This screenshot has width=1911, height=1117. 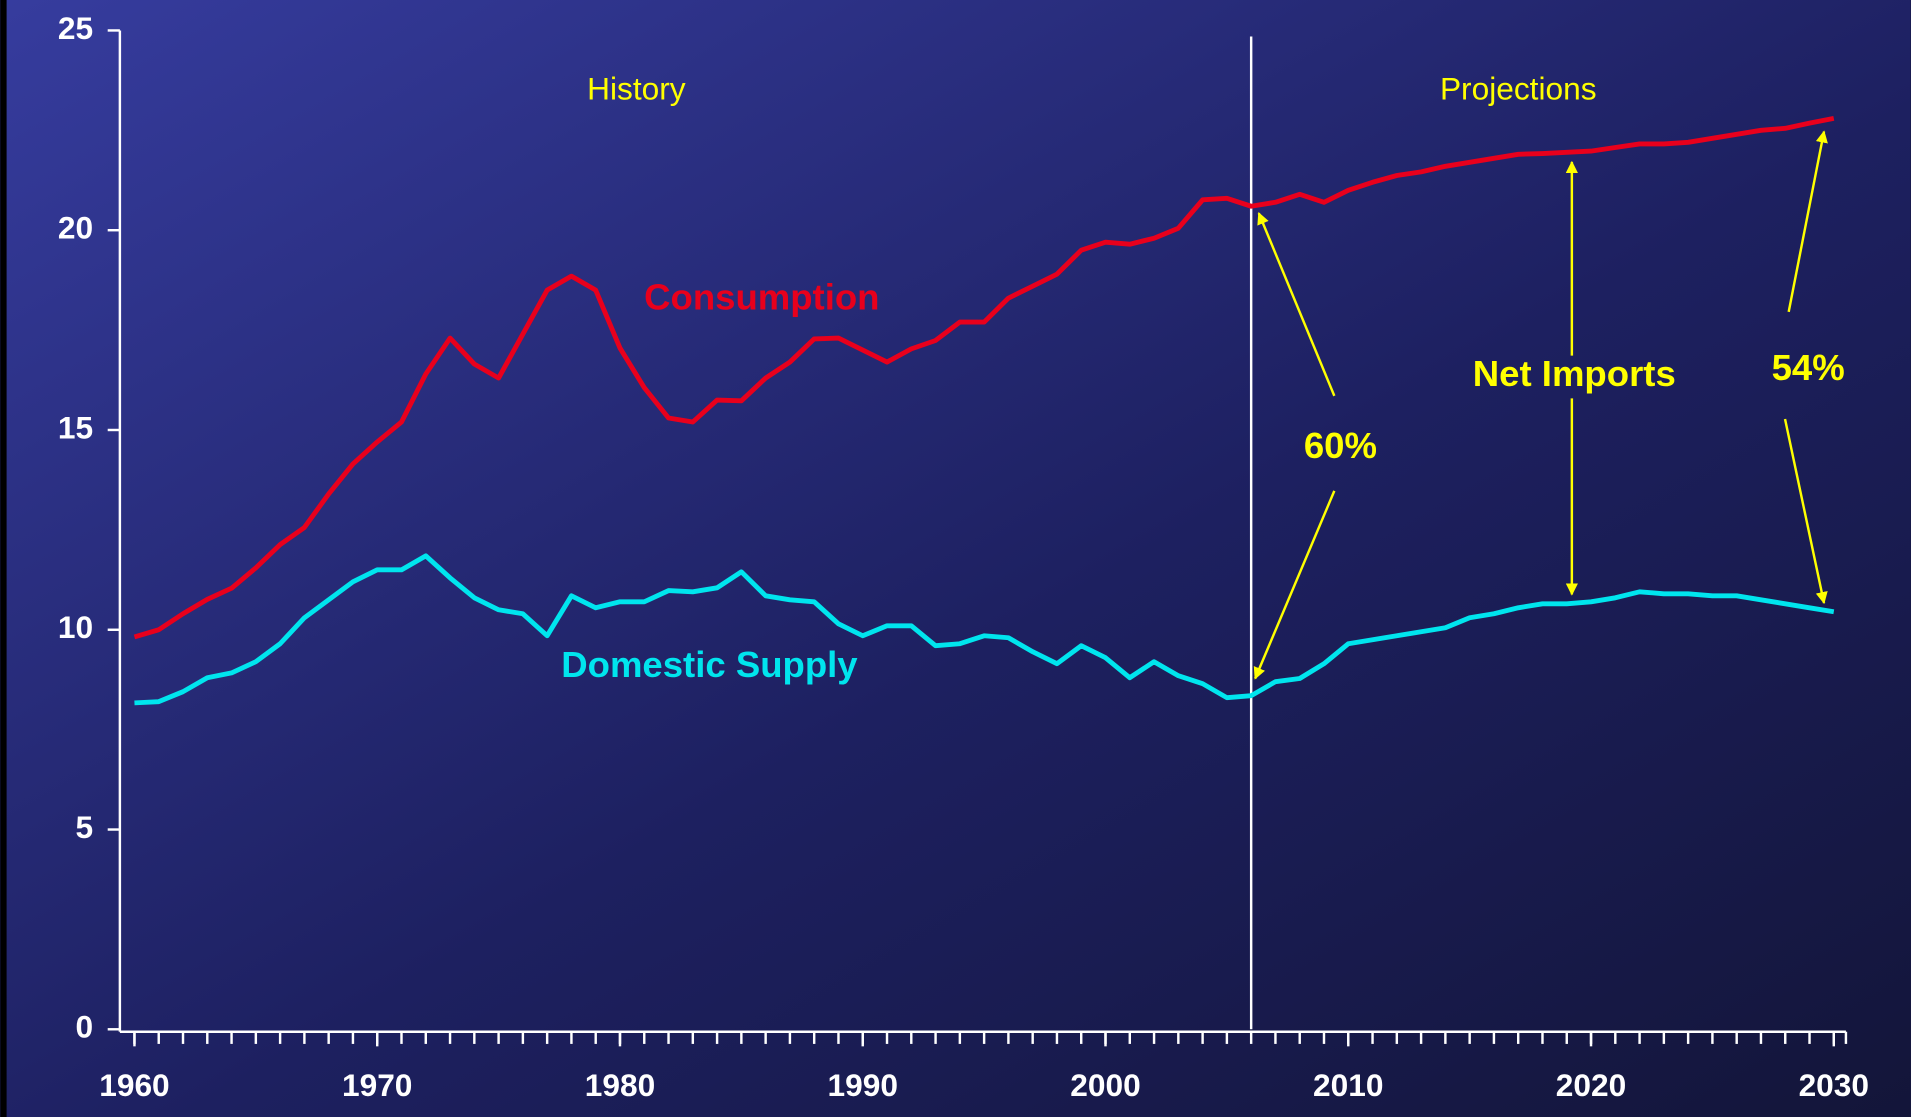 I want to click on x-tick-label: 1960, so click(x=134, y=1085).